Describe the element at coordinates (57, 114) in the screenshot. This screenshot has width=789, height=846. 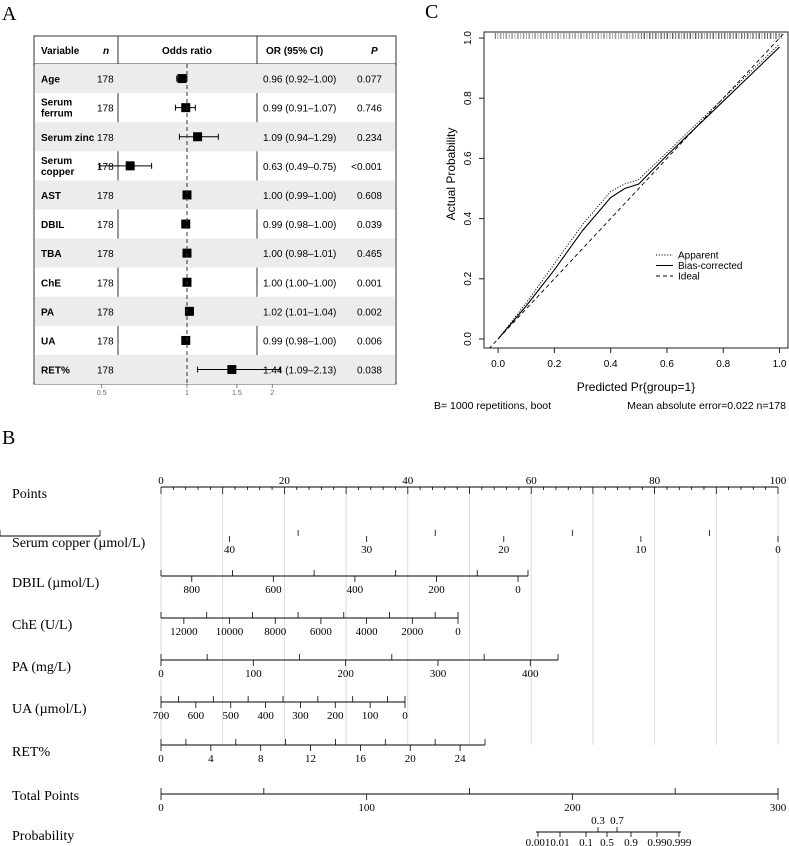
I see `variable-label: ferrum` at that location.